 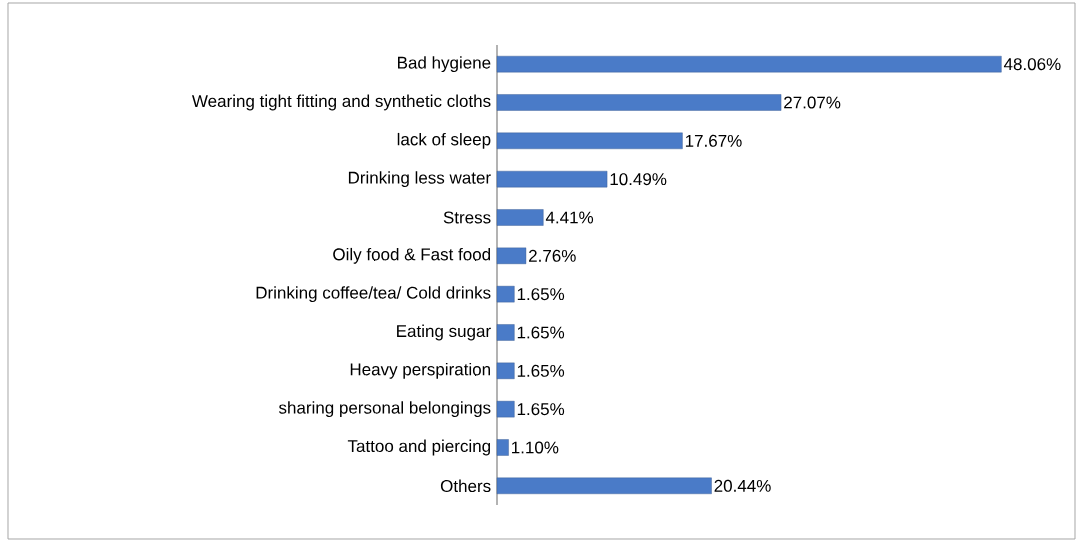 I want to click on data-label: 1.10%, so click(x=535, y=447).